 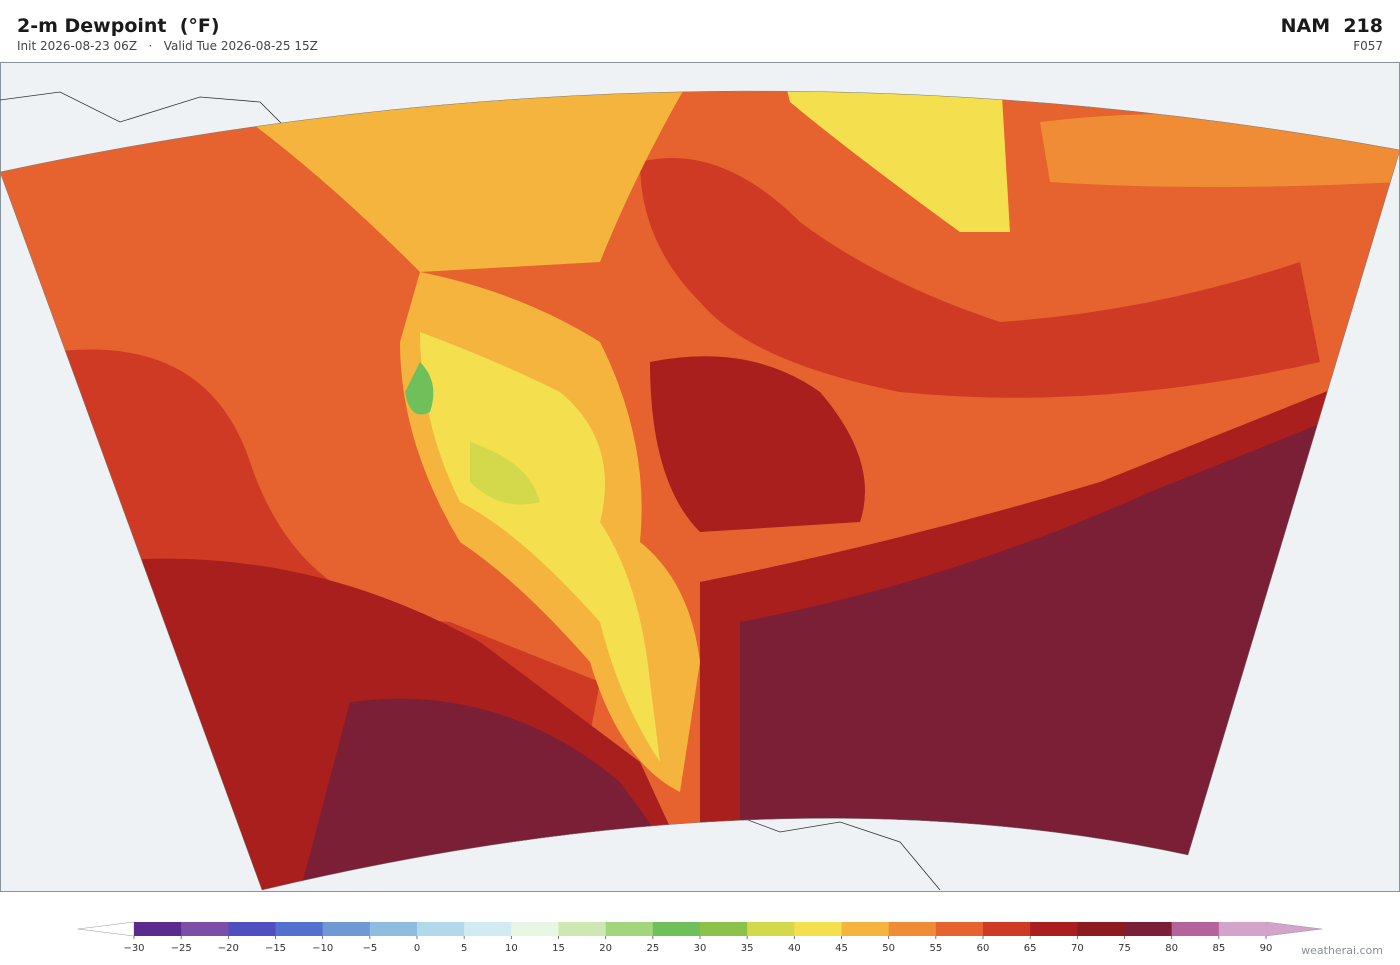 I want to click on tick-label: −25, so click(x=181, y=948).